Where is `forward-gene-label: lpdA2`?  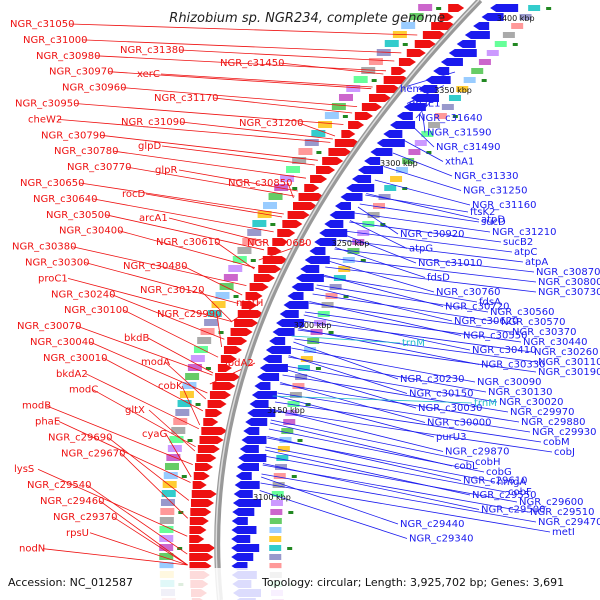 forward-gene-label: lpdA2 is located at coordinates (239, 363).